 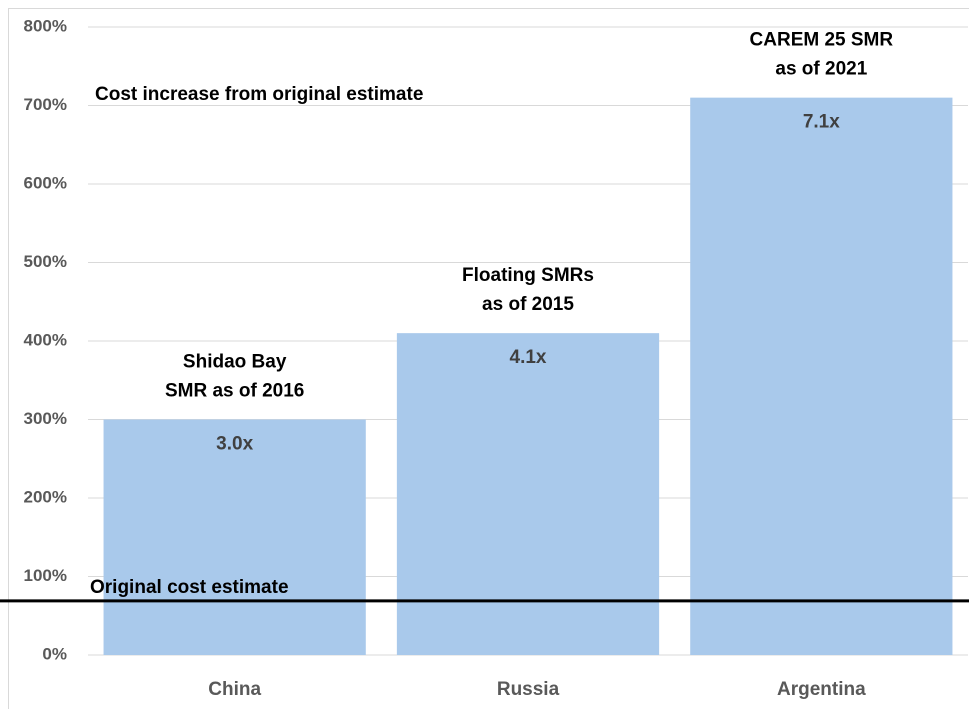 What do you see at coordinates (189, 587) in the screenshot?
I see `reference-label: Original cost estimate` at bounding box center [189, 587].